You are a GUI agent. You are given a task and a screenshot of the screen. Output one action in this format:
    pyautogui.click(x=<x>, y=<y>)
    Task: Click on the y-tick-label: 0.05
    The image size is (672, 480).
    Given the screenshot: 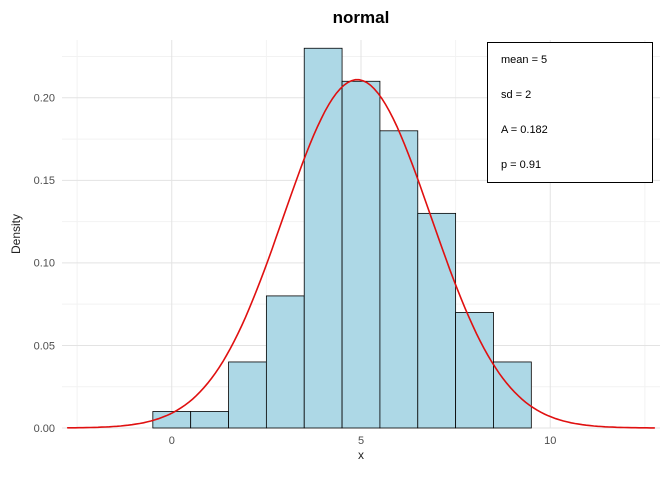 What is the action you would take?
    pyautogui.click(x=44, y=346)
    